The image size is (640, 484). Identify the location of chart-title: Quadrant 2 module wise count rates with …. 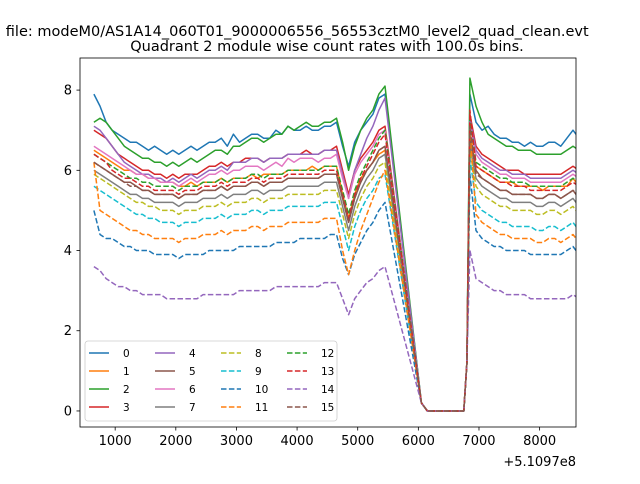
(327, 47).